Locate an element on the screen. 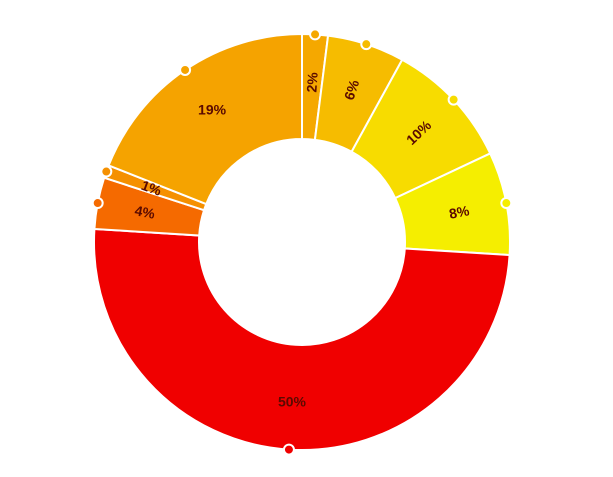 The image size is (613, 477). slice-handle-4pct is located at coordinates (97, 203).